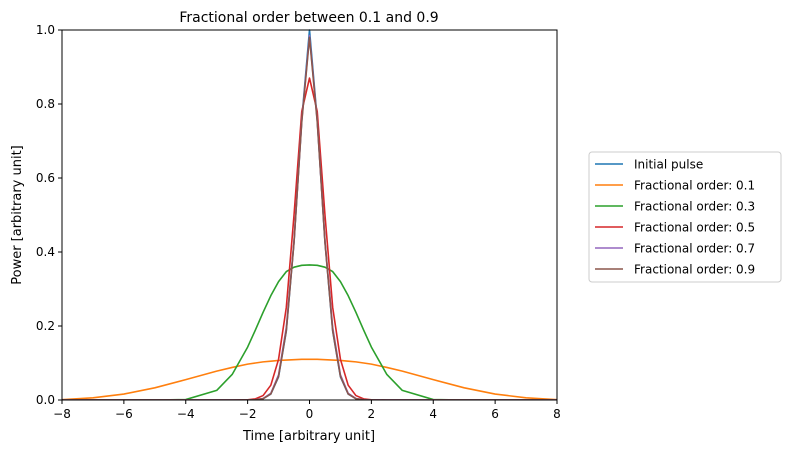 This screenshot has width=789, height=453. Describe the element at coordinates (45, 252) in the screenshot. I see `y-tick-label: 0.4` at that location.